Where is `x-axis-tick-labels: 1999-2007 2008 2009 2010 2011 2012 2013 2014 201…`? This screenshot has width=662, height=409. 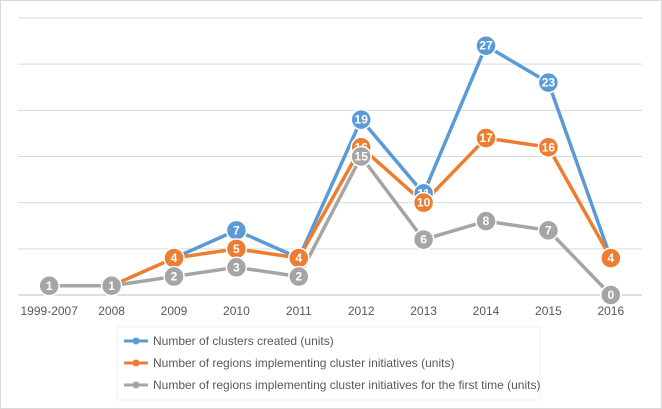
x-axis-tick-labels: 1999-2007 2008 2009 2010 2011 2012 2013 2014 201… is located at coordinates (323, 311).